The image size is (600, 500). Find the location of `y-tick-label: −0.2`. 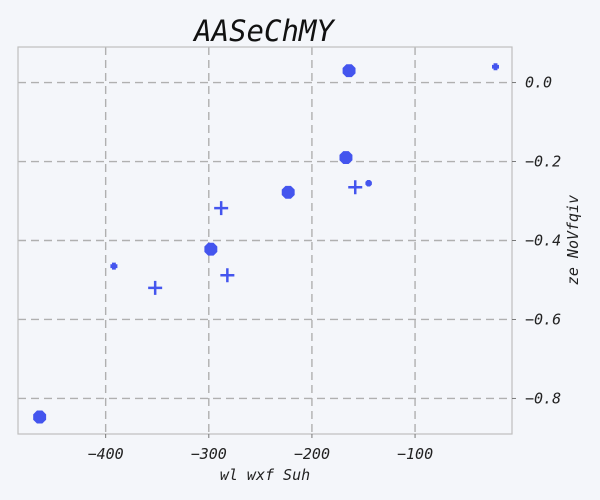

y-tick-label: −0.2 is located at coordinates (543, 162).